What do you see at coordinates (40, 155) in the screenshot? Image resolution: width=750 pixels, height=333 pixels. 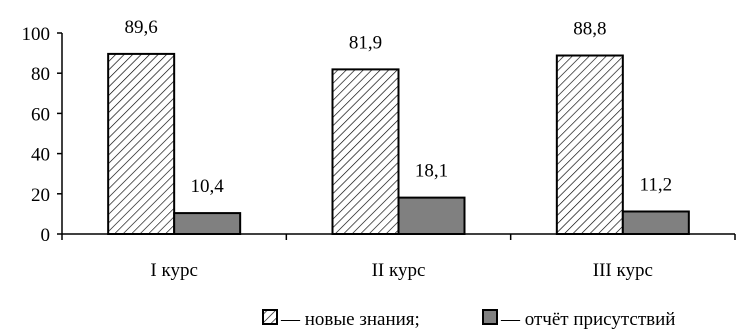 I see `y-tick-label: 40` at bounding box center [40, 155].